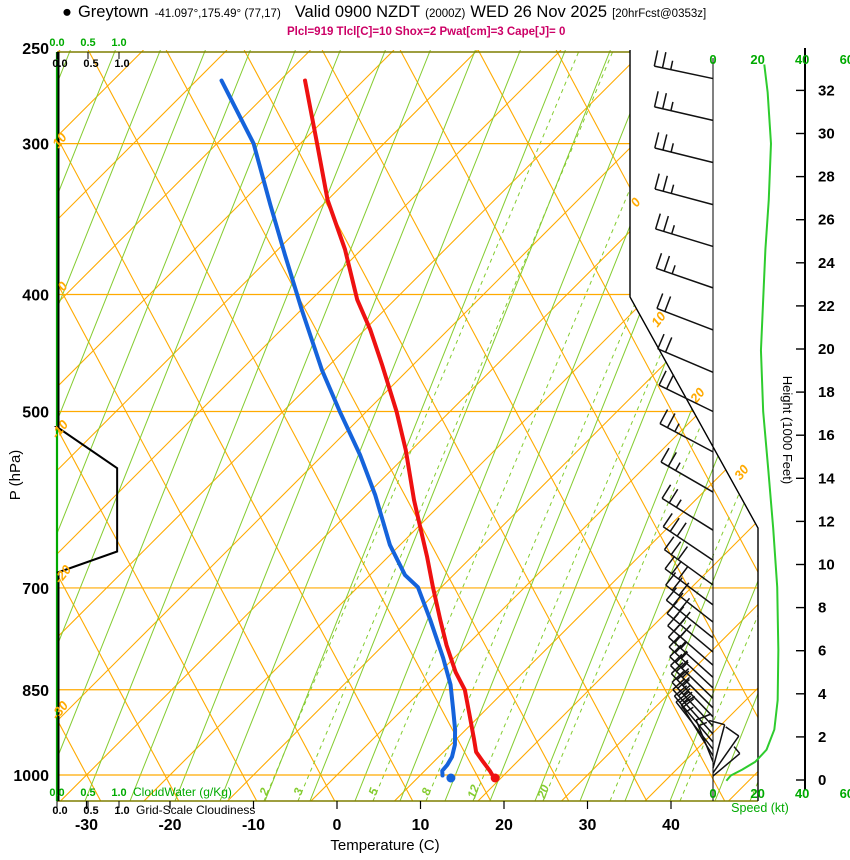 The image size is (850, 860). Describe the element at coordinates (752, 423) in the screenshot. I see `wind-speed-curve` at that location.